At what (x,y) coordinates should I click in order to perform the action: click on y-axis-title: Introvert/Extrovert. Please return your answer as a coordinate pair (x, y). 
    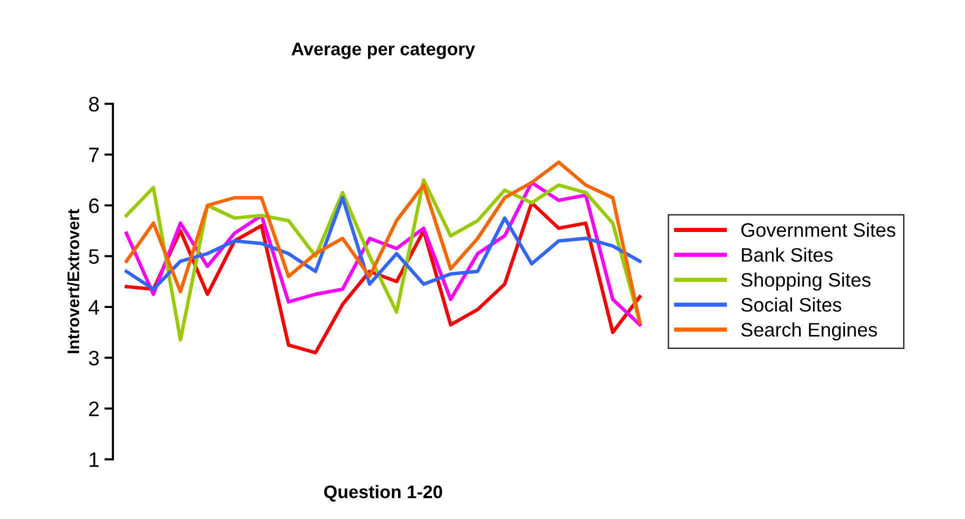
    Looking at the image, I should click on (73, 281).